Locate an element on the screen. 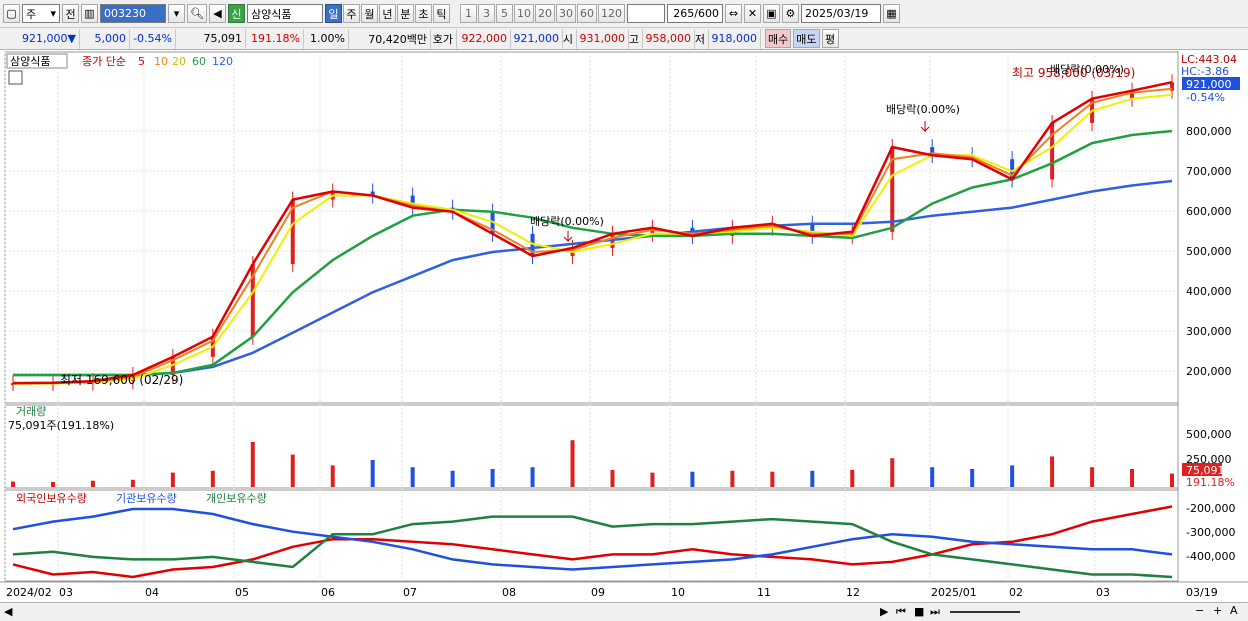 The height and width of the screenshot is (621, 1248). stock-name: 삼양식품 is located at coordinates (284, 13).